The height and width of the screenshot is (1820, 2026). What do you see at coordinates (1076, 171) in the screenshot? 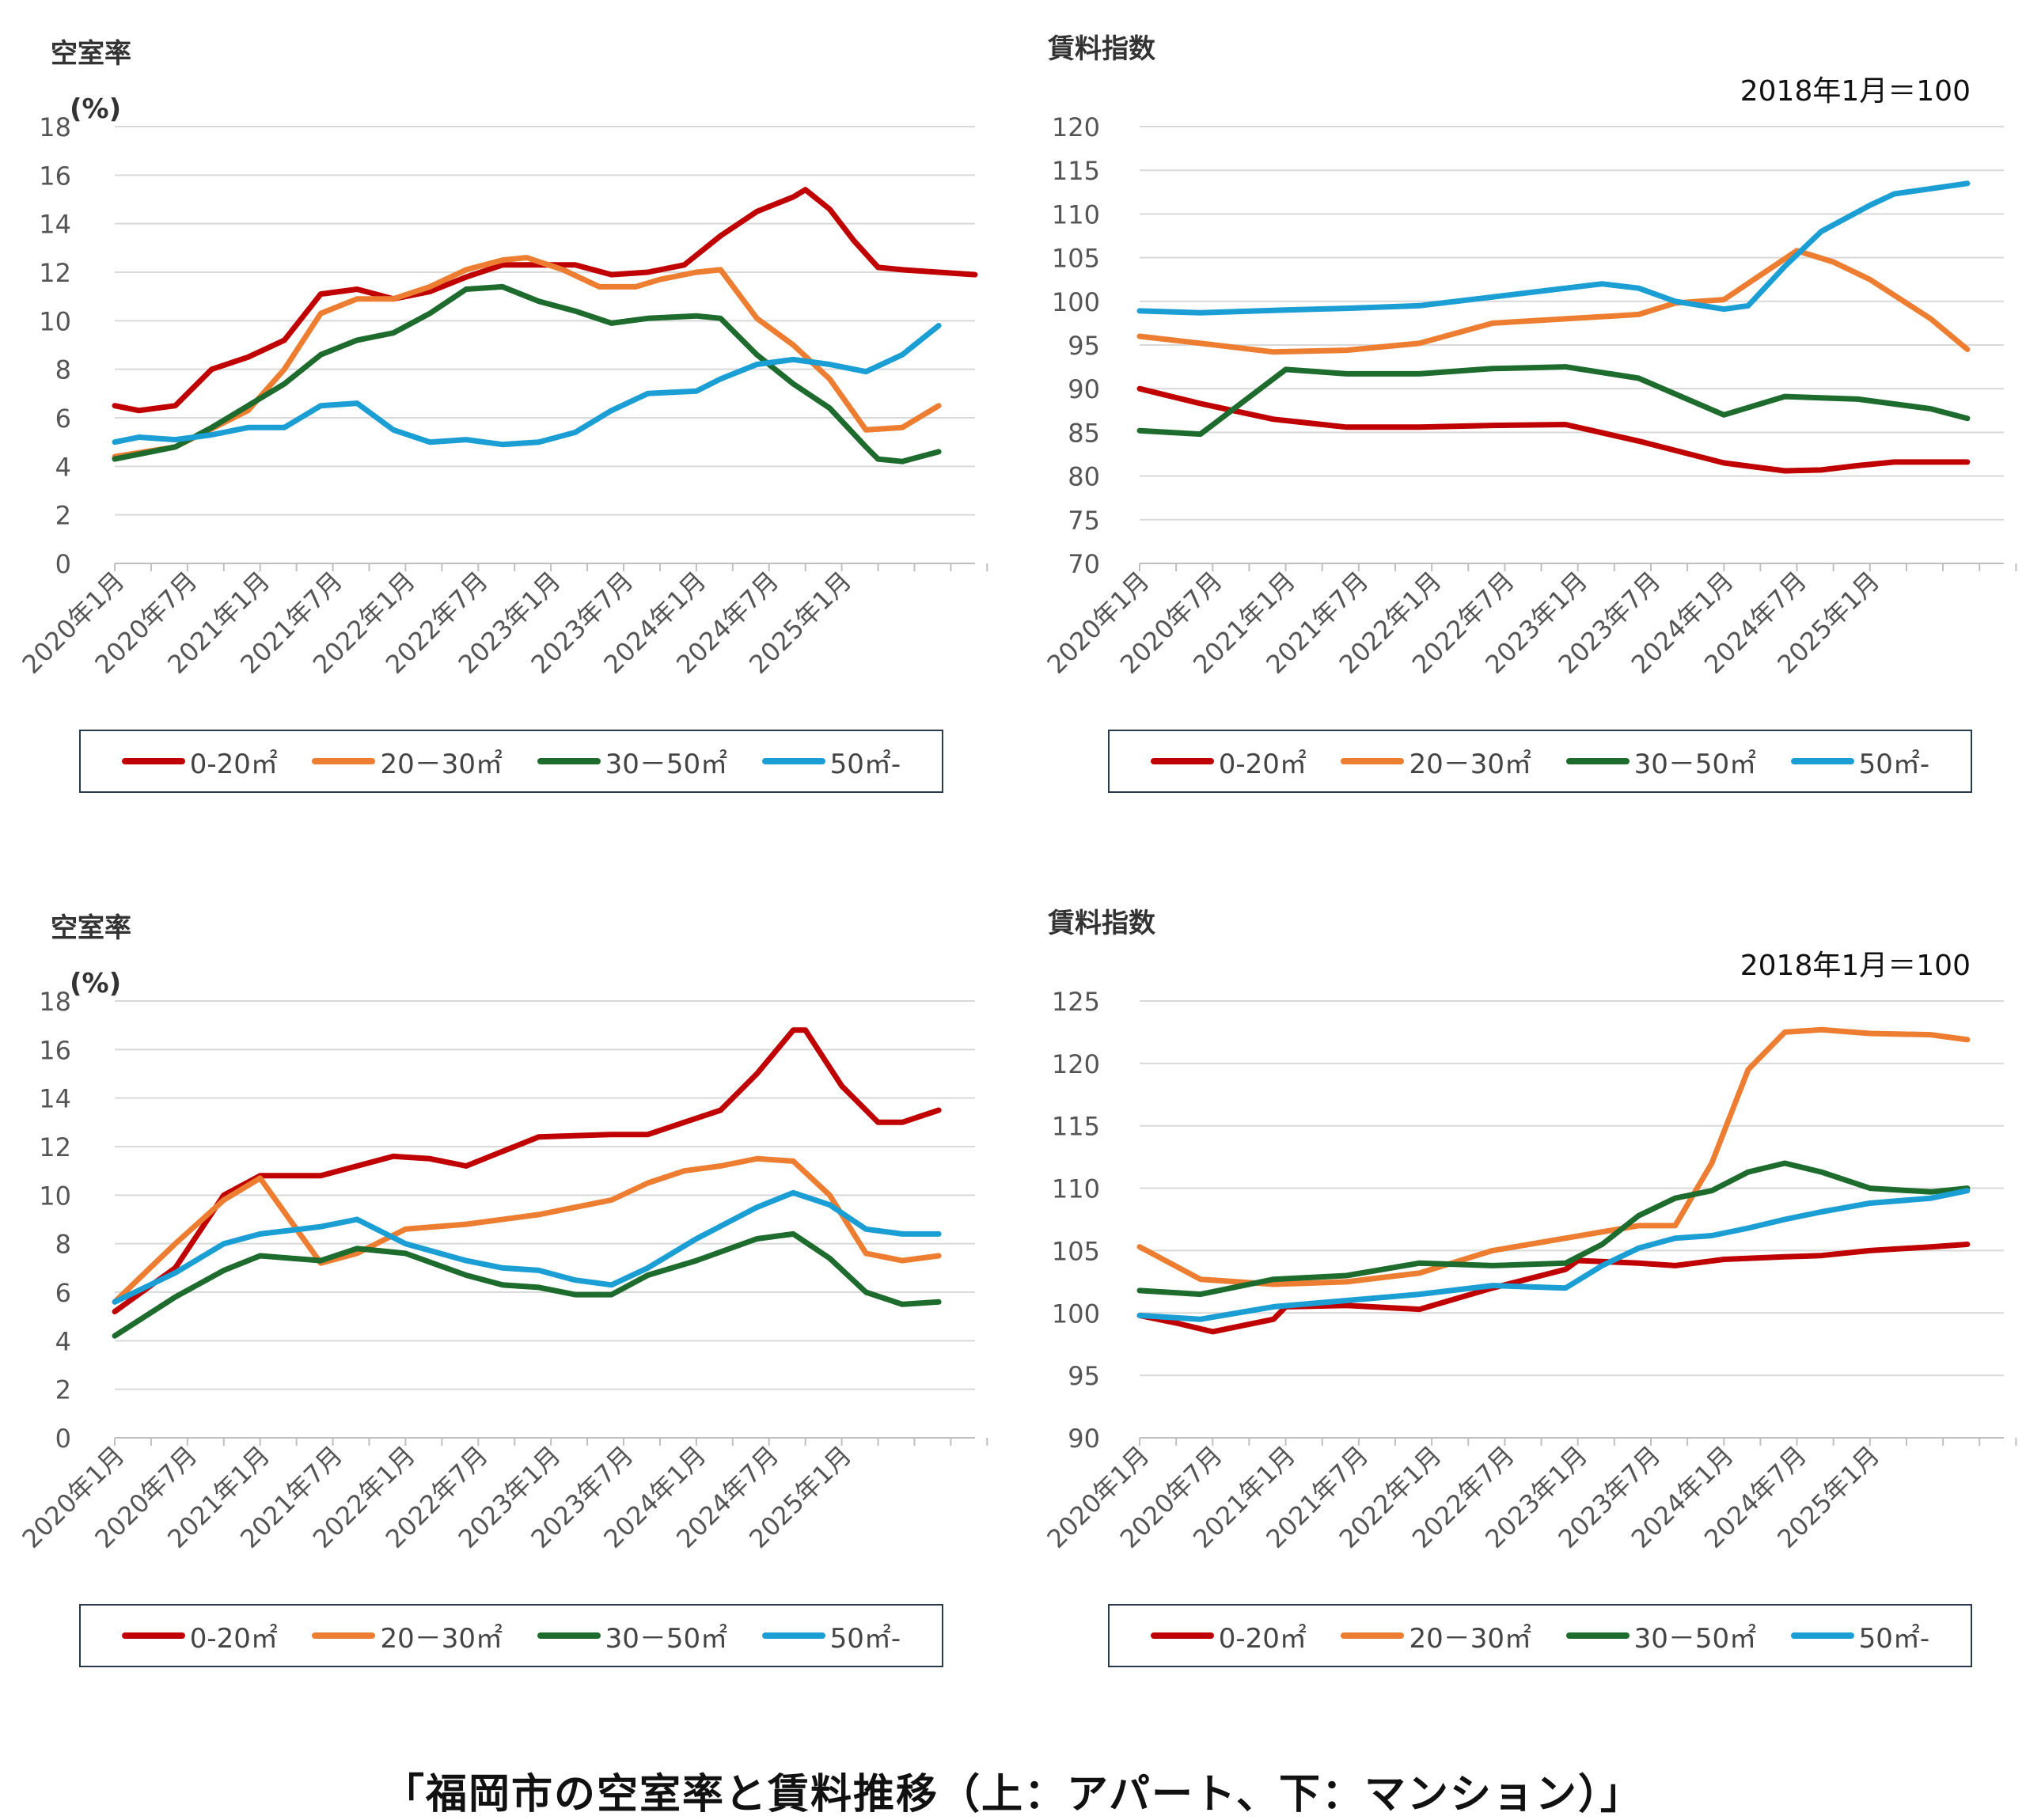
I see `y-tick-label: 115` at bounding box center [1076, 171].